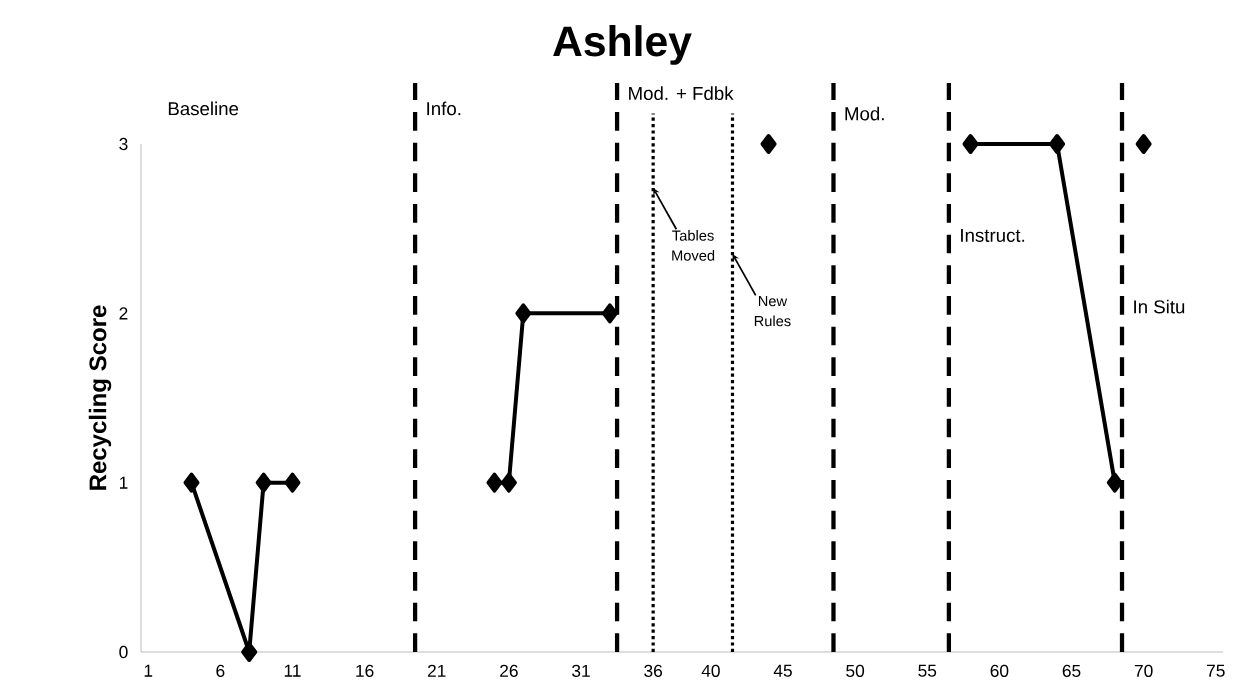  I want to click on x-tick-label: 11, so click(292, 670).